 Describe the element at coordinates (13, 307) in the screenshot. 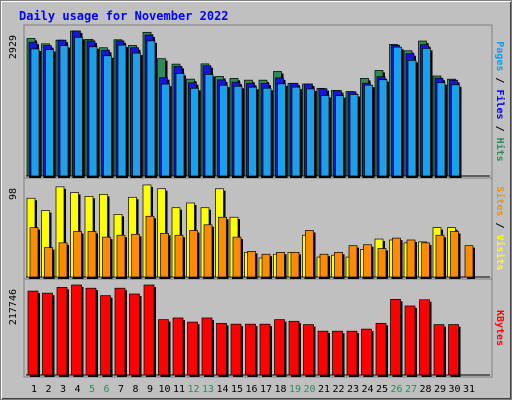

I see `y-max-label: 217746` at that location.